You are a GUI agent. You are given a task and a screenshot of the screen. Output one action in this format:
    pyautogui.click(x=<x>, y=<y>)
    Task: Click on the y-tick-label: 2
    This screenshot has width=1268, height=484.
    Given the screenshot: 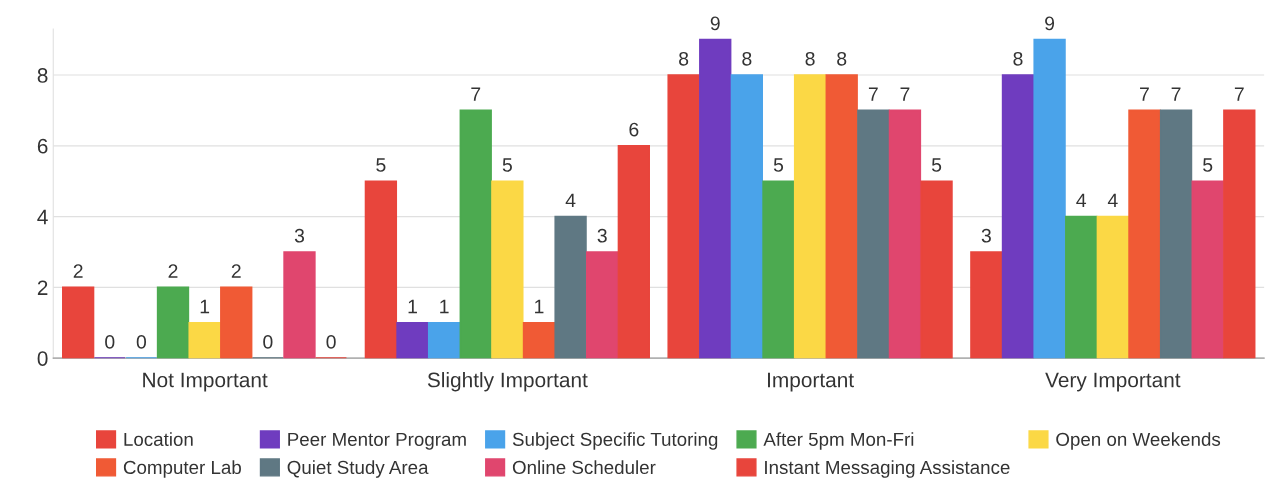 What is the action you would take?
    pyautogui.click(x=42, y=287)
    